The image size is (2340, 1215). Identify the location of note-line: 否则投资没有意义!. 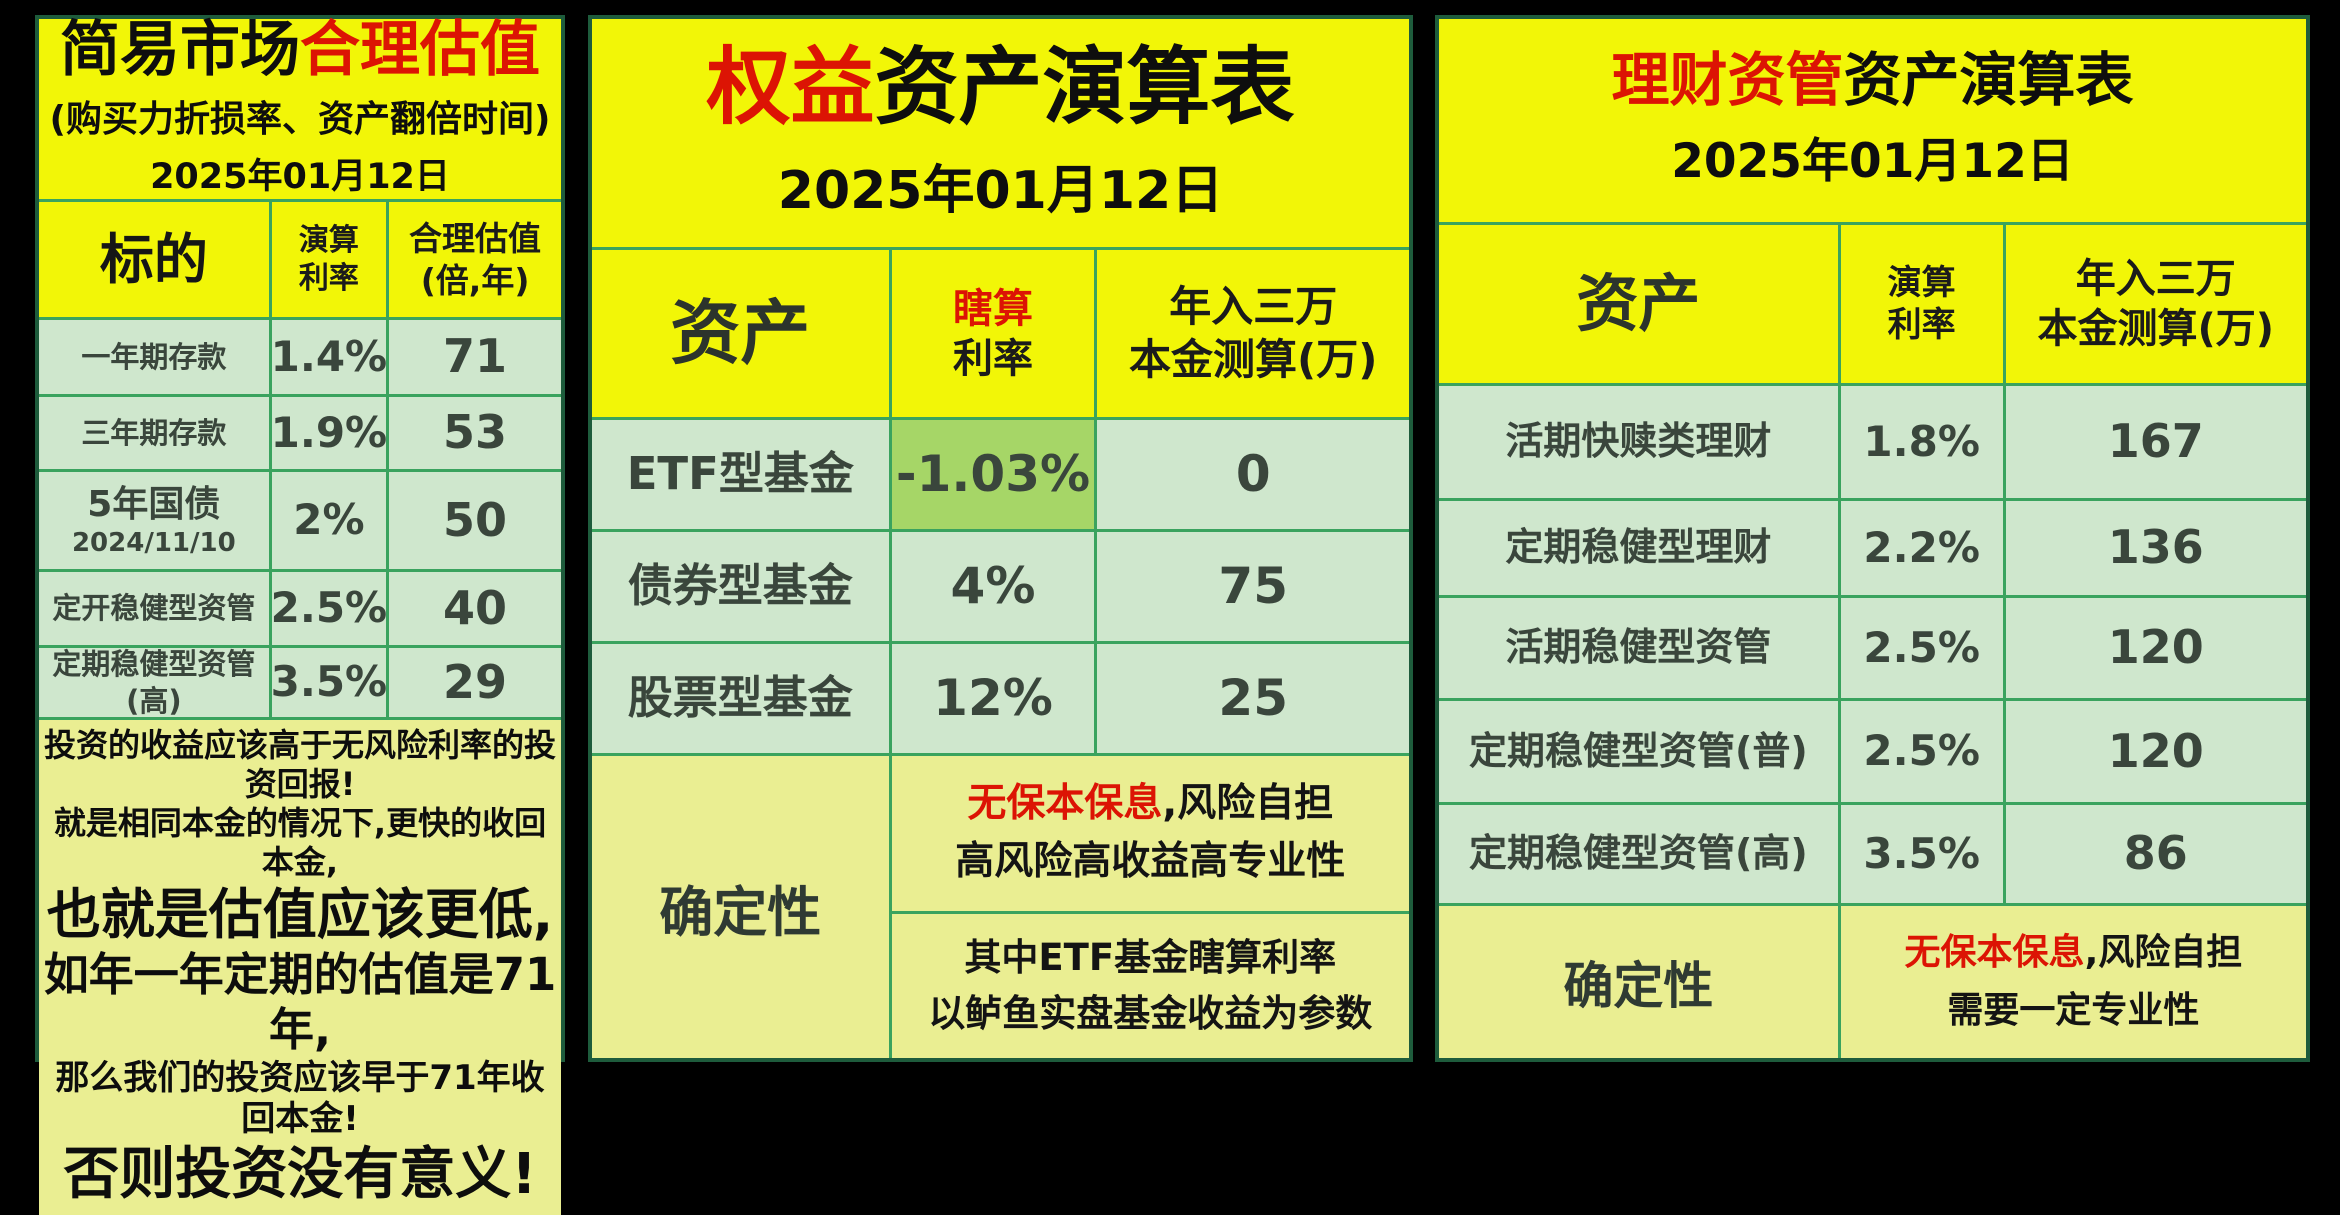
(300, 1174).